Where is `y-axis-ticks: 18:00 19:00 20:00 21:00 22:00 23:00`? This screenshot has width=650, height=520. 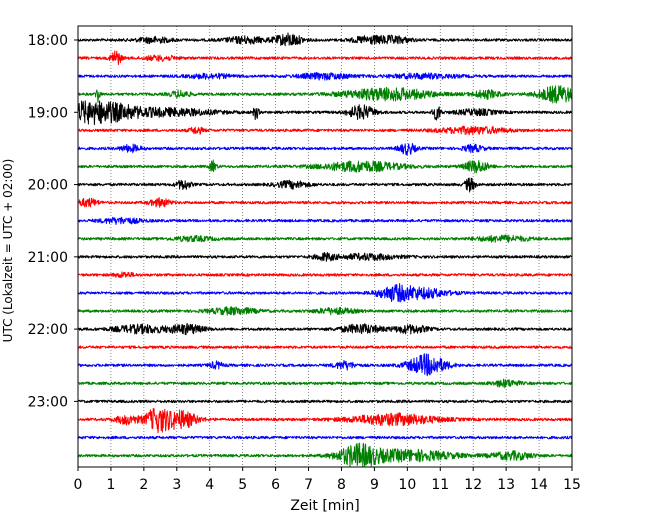 y-axis-ticks: 18:00 19:00 20:00 21:00 22:00 23:00 is located at coordinates (53, 221).